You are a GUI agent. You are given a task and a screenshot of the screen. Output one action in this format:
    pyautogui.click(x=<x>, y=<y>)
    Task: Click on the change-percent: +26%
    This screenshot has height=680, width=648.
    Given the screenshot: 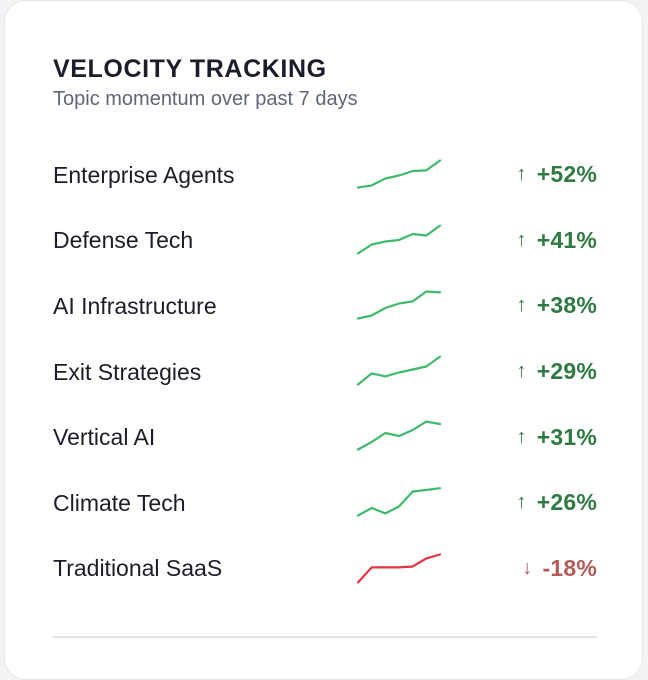 What is the action you would take?
    pyautogui.click(x=566, y=502)
    